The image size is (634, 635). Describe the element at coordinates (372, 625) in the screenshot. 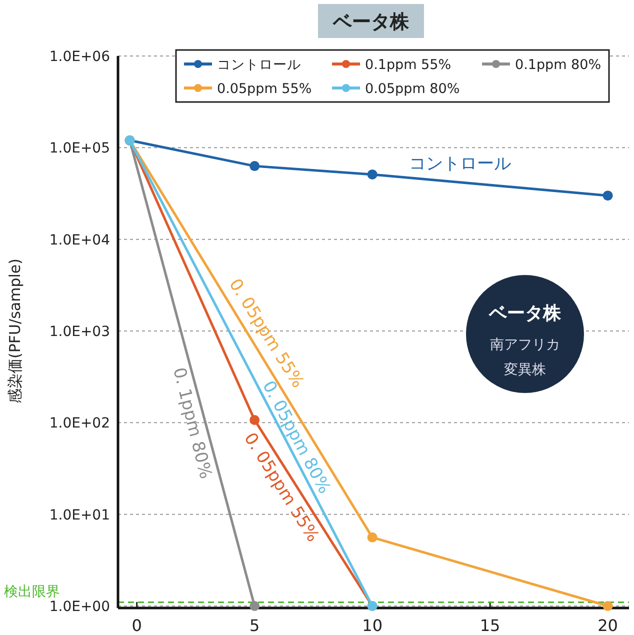

I see `x-tick-label: 10` at that location.